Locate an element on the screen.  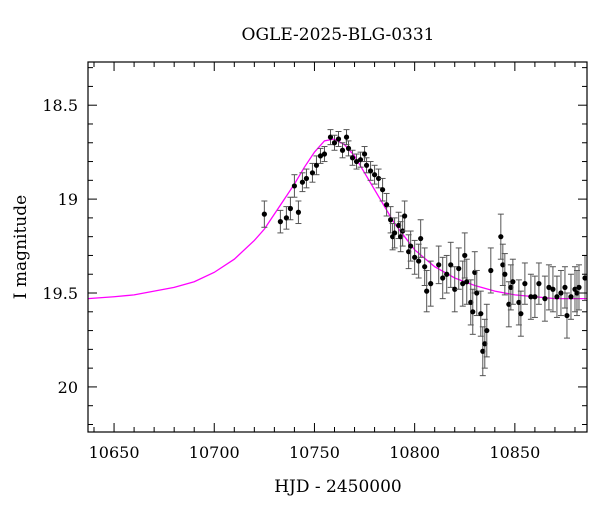
y-tick-label: 18.5 is located at coordinates (60, 105).